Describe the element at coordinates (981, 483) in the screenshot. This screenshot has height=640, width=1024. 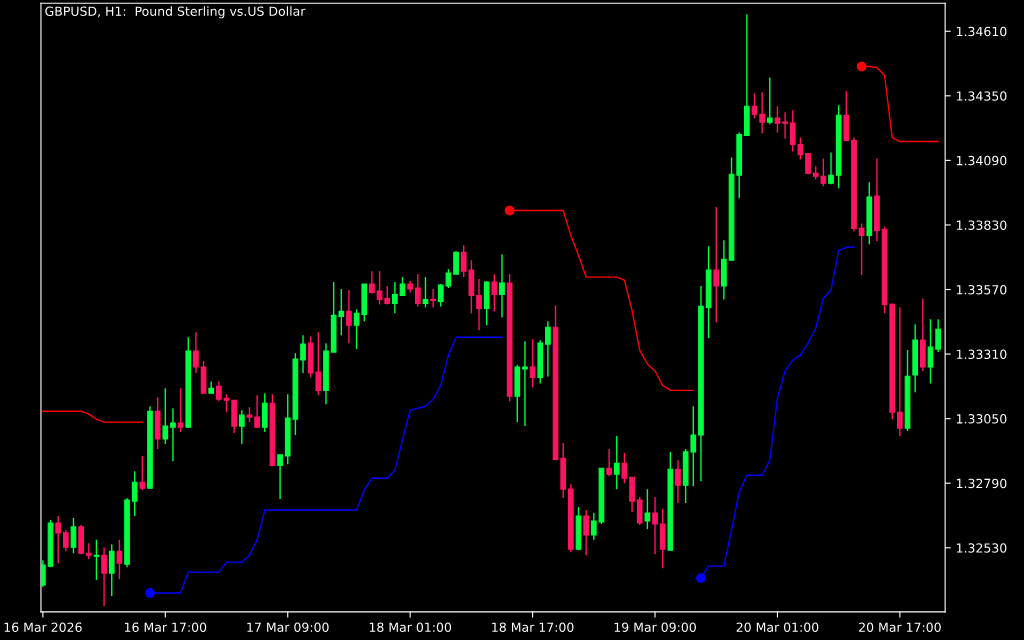
I see `y-tick-label: 1.32790` at that location.